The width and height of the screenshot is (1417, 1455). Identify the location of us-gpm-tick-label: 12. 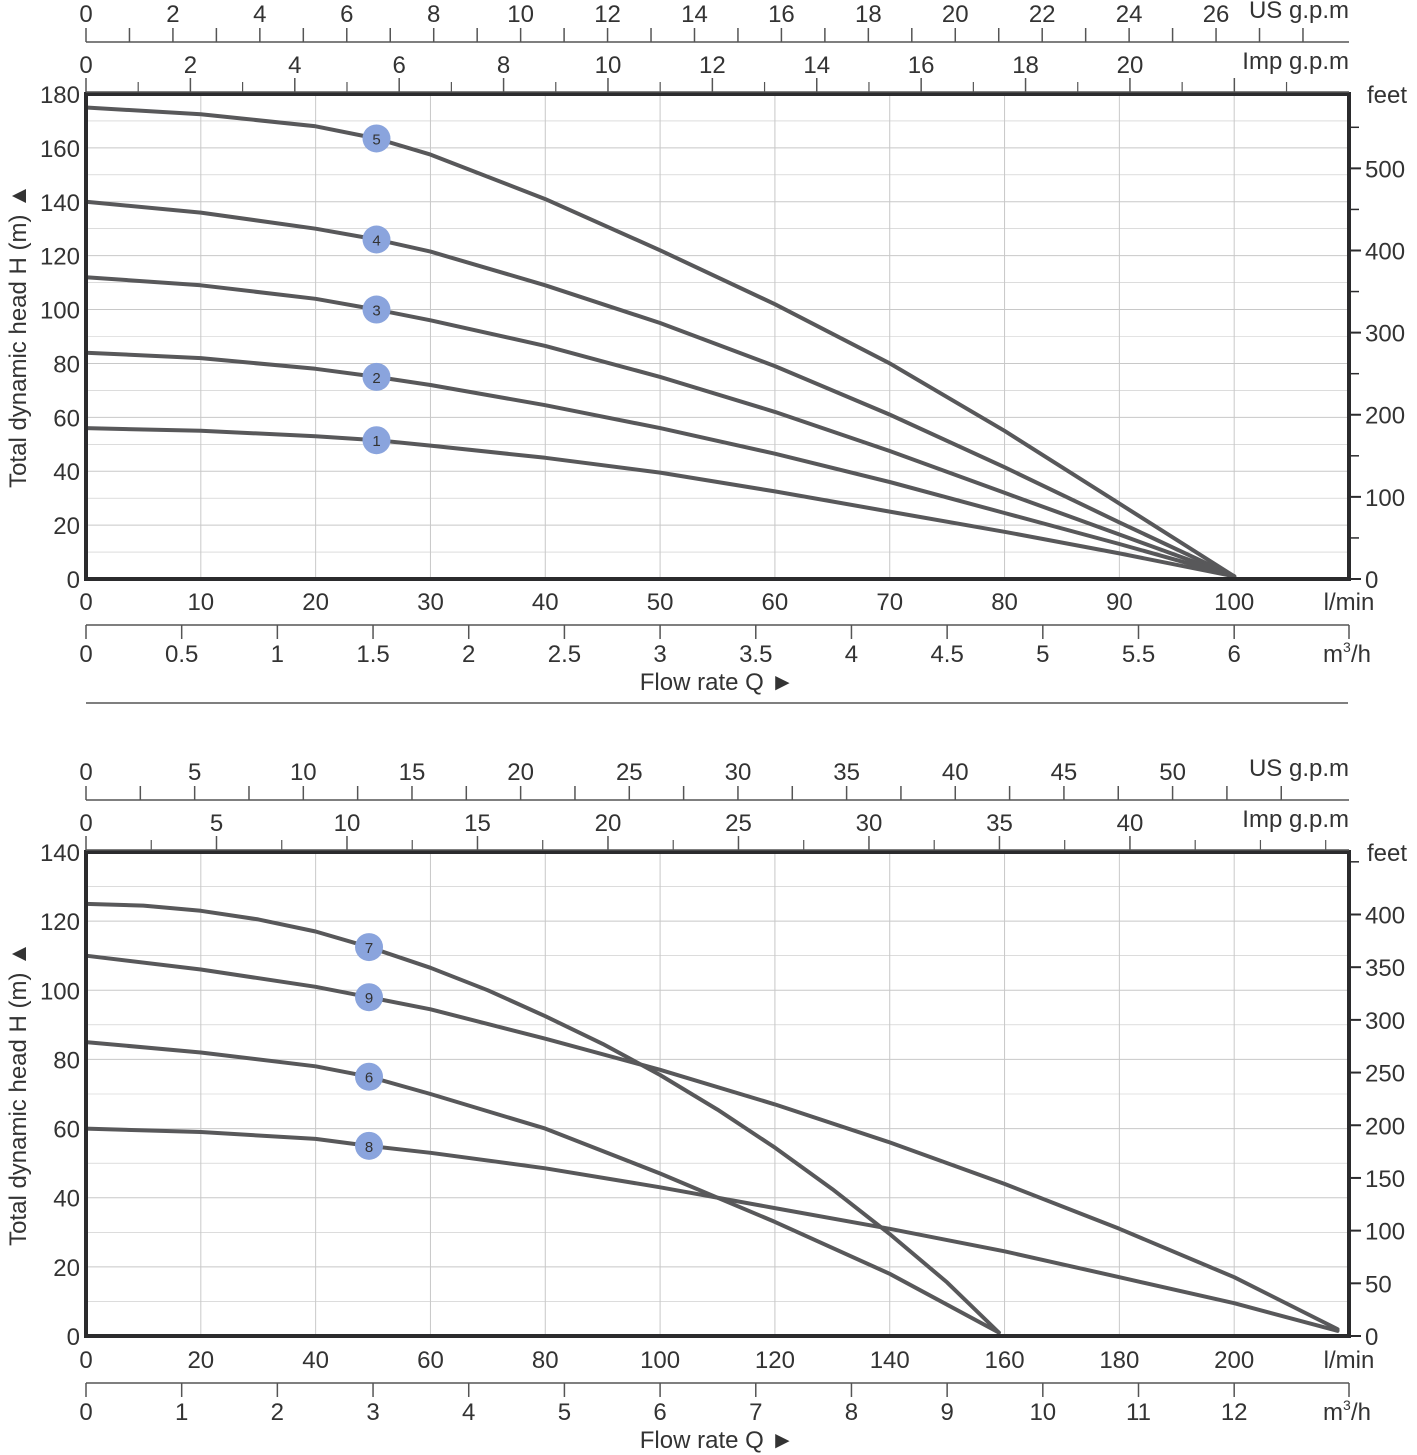
(607, 14).